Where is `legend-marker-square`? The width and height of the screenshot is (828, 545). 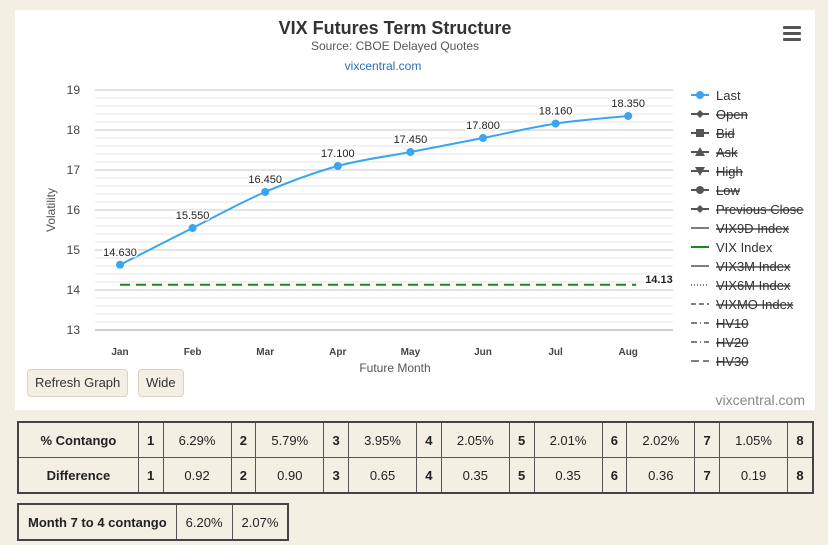 legend-marker-square is located at coordinates (700, 133).